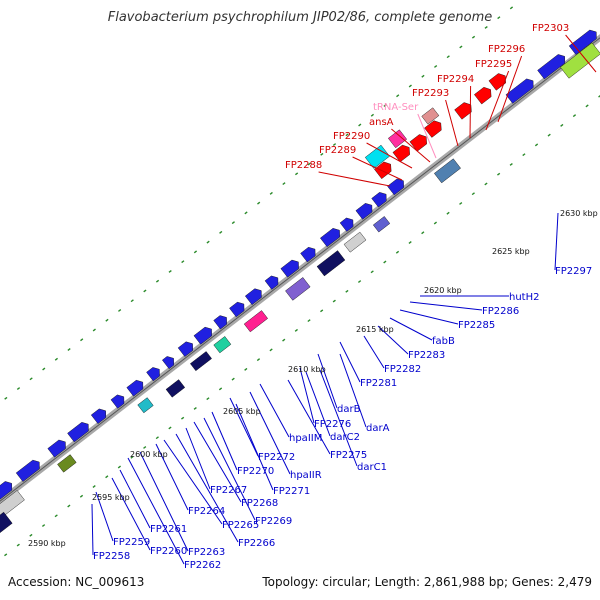 The height and width of the screenshot is (600, 600). I want to click on feature-label: FP2262, so click(202, 565).